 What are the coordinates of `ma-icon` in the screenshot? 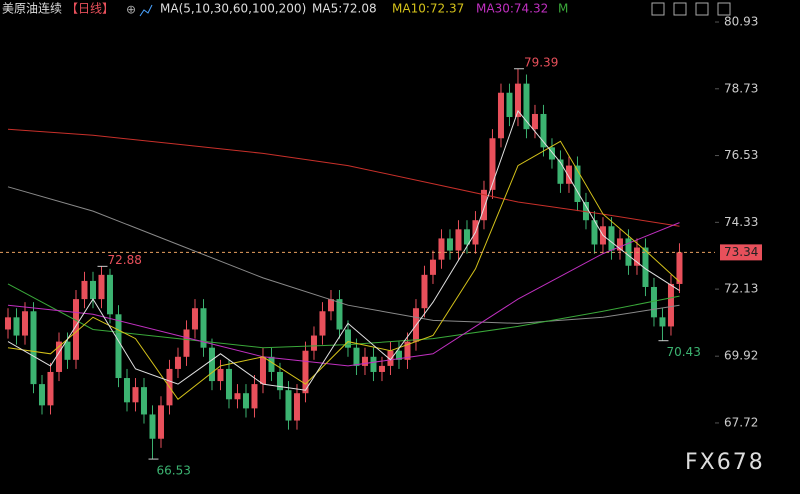 It's located at (146, 10).